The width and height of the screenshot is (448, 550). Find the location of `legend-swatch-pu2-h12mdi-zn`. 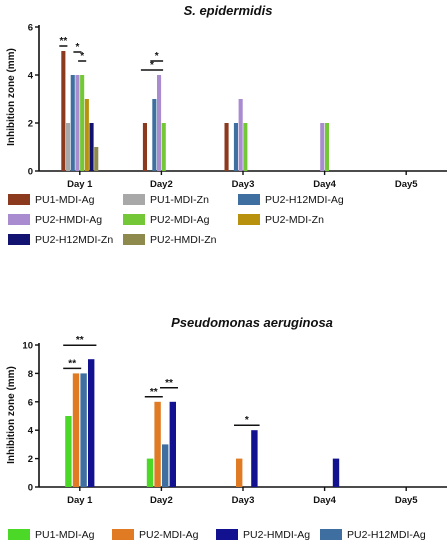

legend-swatch-pu2-h12mdi-zn is located at coordinates (19, 239).